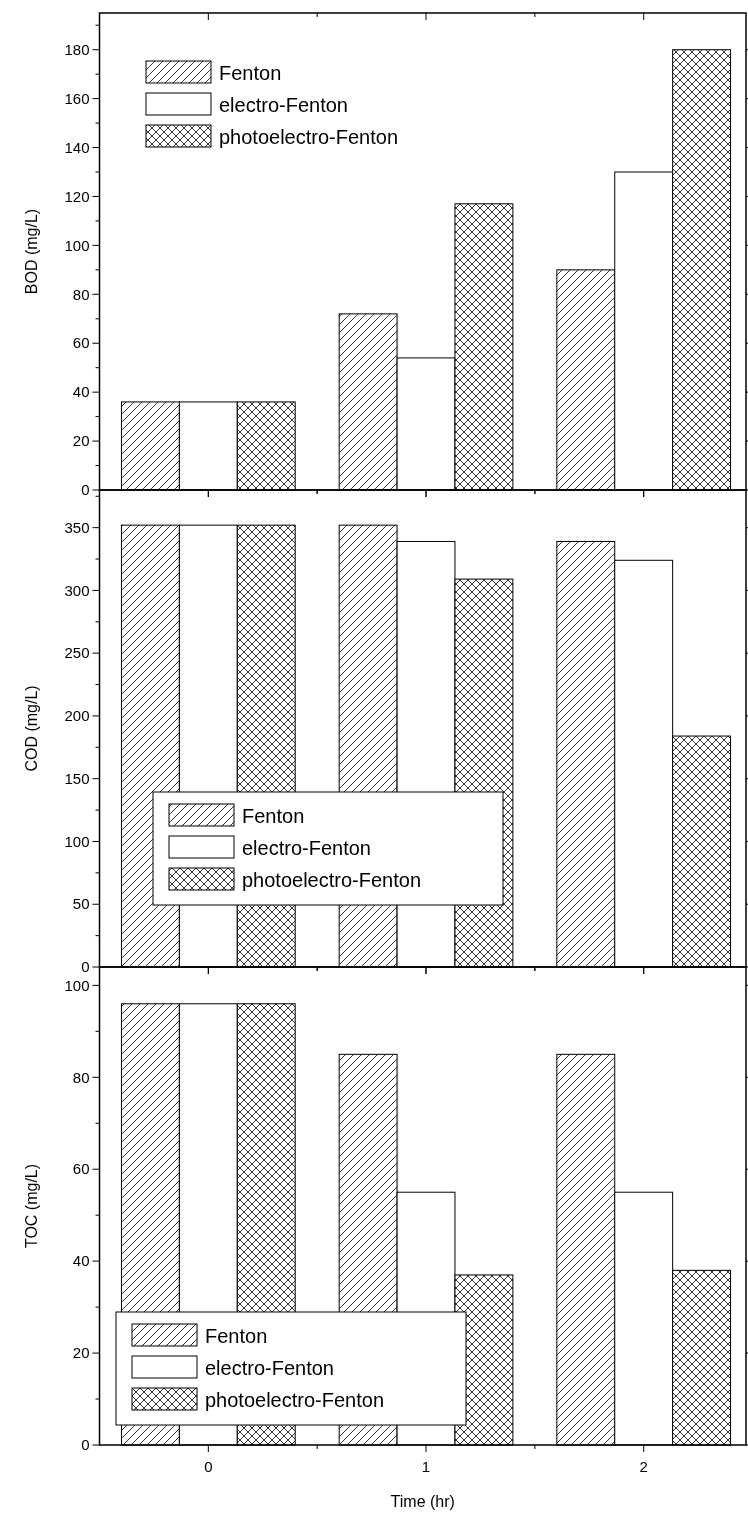 This screenshot has height=1524, width=748. I want to click on x-tick-label: 1, so click(426, 1466).